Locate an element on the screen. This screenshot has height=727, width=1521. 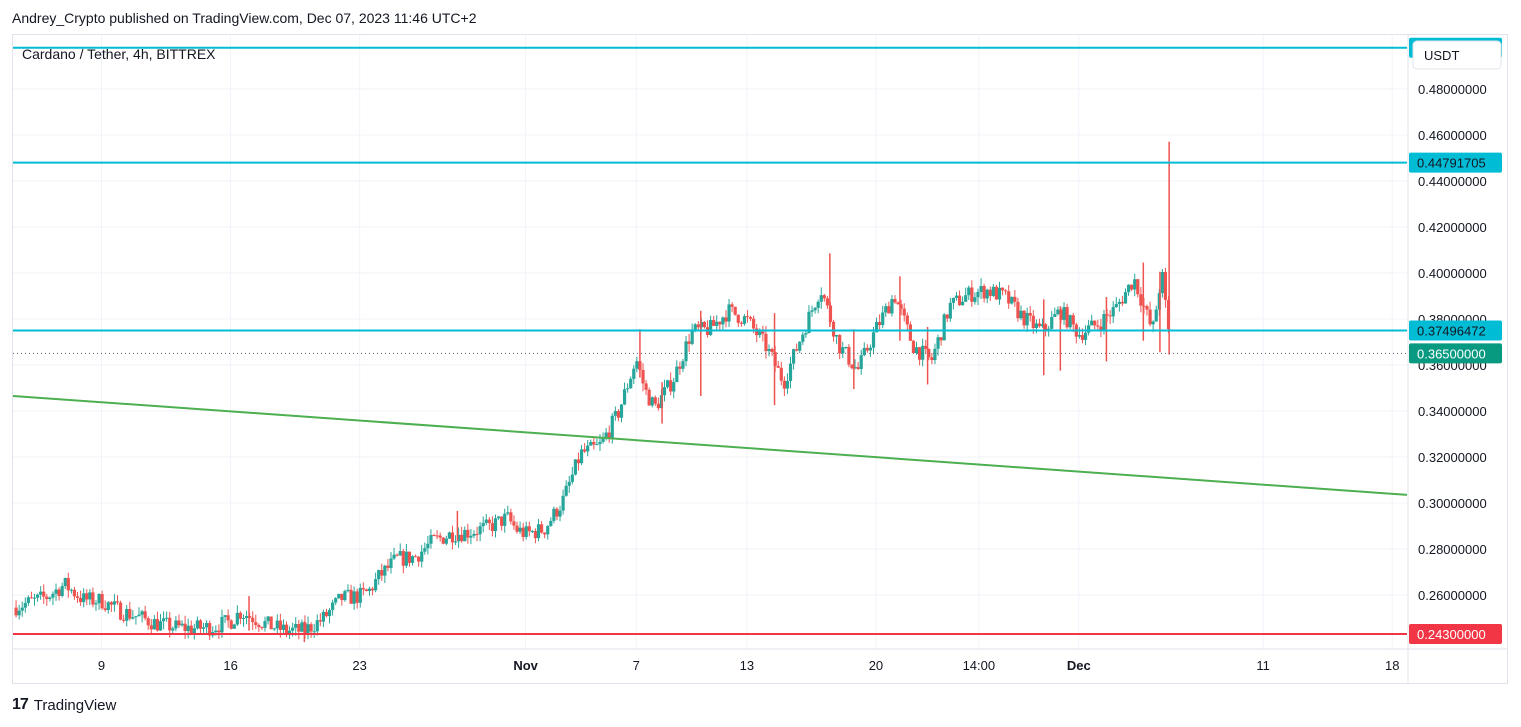
symbol-title: Cardano / Tether, 4h, BITTREX is located at coordinates (119, 54).